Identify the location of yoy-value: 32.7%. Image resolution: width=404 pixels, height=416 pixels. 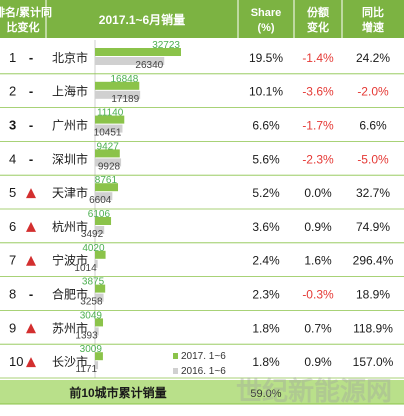
(373, 193).